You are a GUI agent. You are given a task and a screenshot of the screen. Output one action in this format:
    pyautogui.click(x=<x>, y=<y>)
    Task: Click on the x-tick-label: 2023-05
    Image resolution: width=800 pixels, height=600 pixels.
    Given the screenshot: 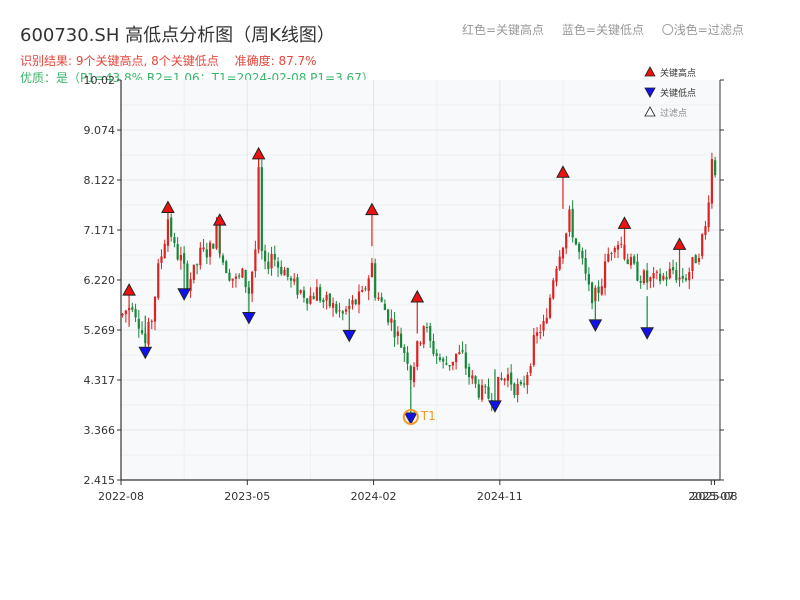 What is the action you would take?
    pyautogui.click(x=247, y=496)
    